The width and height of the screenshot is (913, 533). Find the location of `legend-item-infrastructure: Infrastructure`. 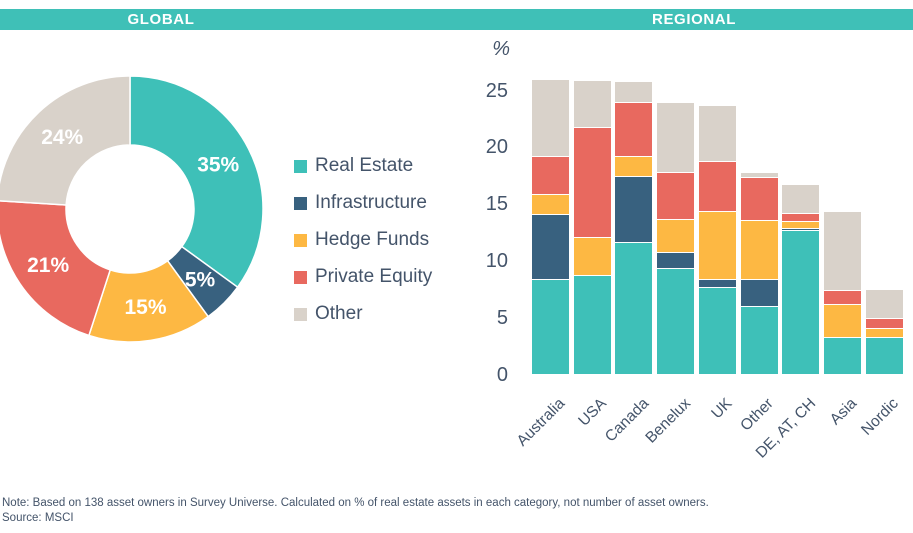

legend-item-infrastructure: Infrastructure is located at coordinates (363, 203).